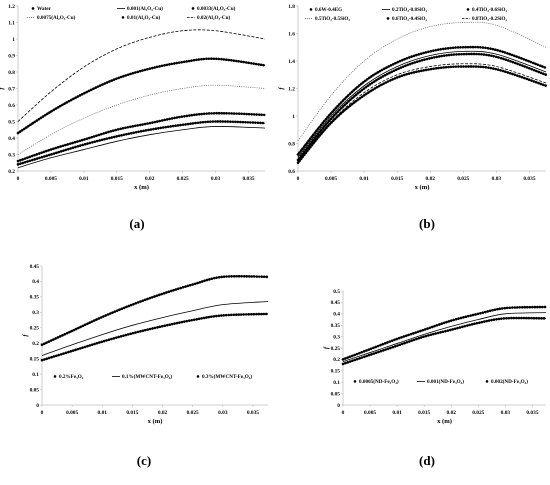 Image resolution: width=550 pixels, height=485 pixels. What do you see at coordinates (11, 73) in the screenshot?
I see `y-tick-label: 0.8` at bounding box center [11, 73].